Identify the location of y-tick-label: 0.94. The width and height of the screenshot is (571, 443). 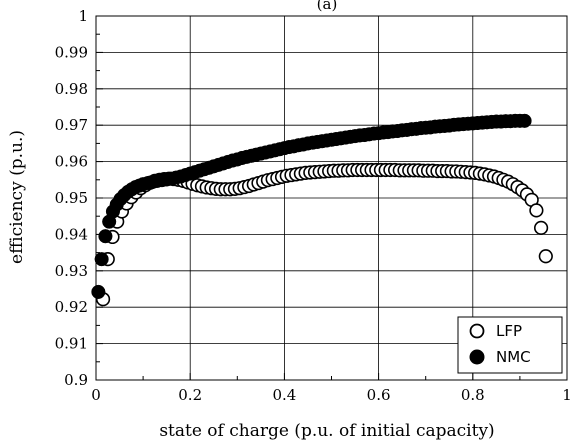
(71, 234).